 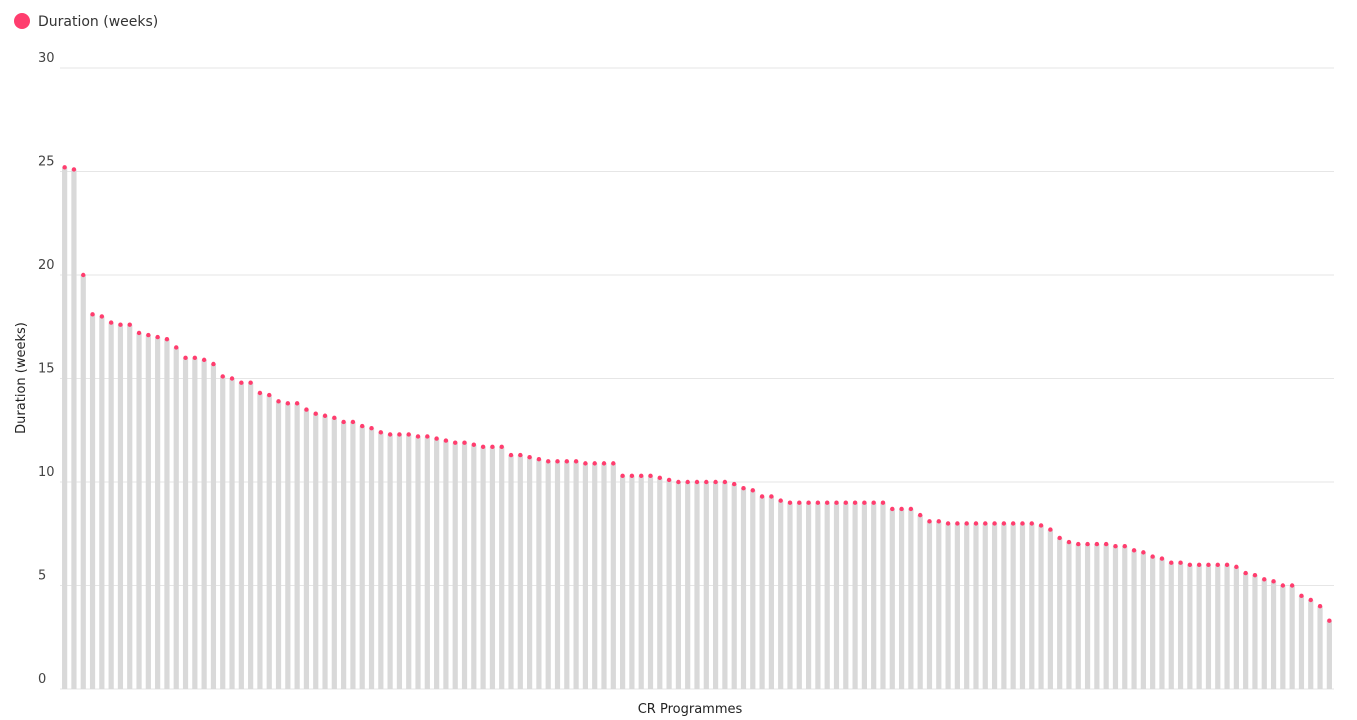 What do you see at coordinates (42, 576) in the screenshot?
I see `y-tick-label: 5` at bounding box center [42, 576].